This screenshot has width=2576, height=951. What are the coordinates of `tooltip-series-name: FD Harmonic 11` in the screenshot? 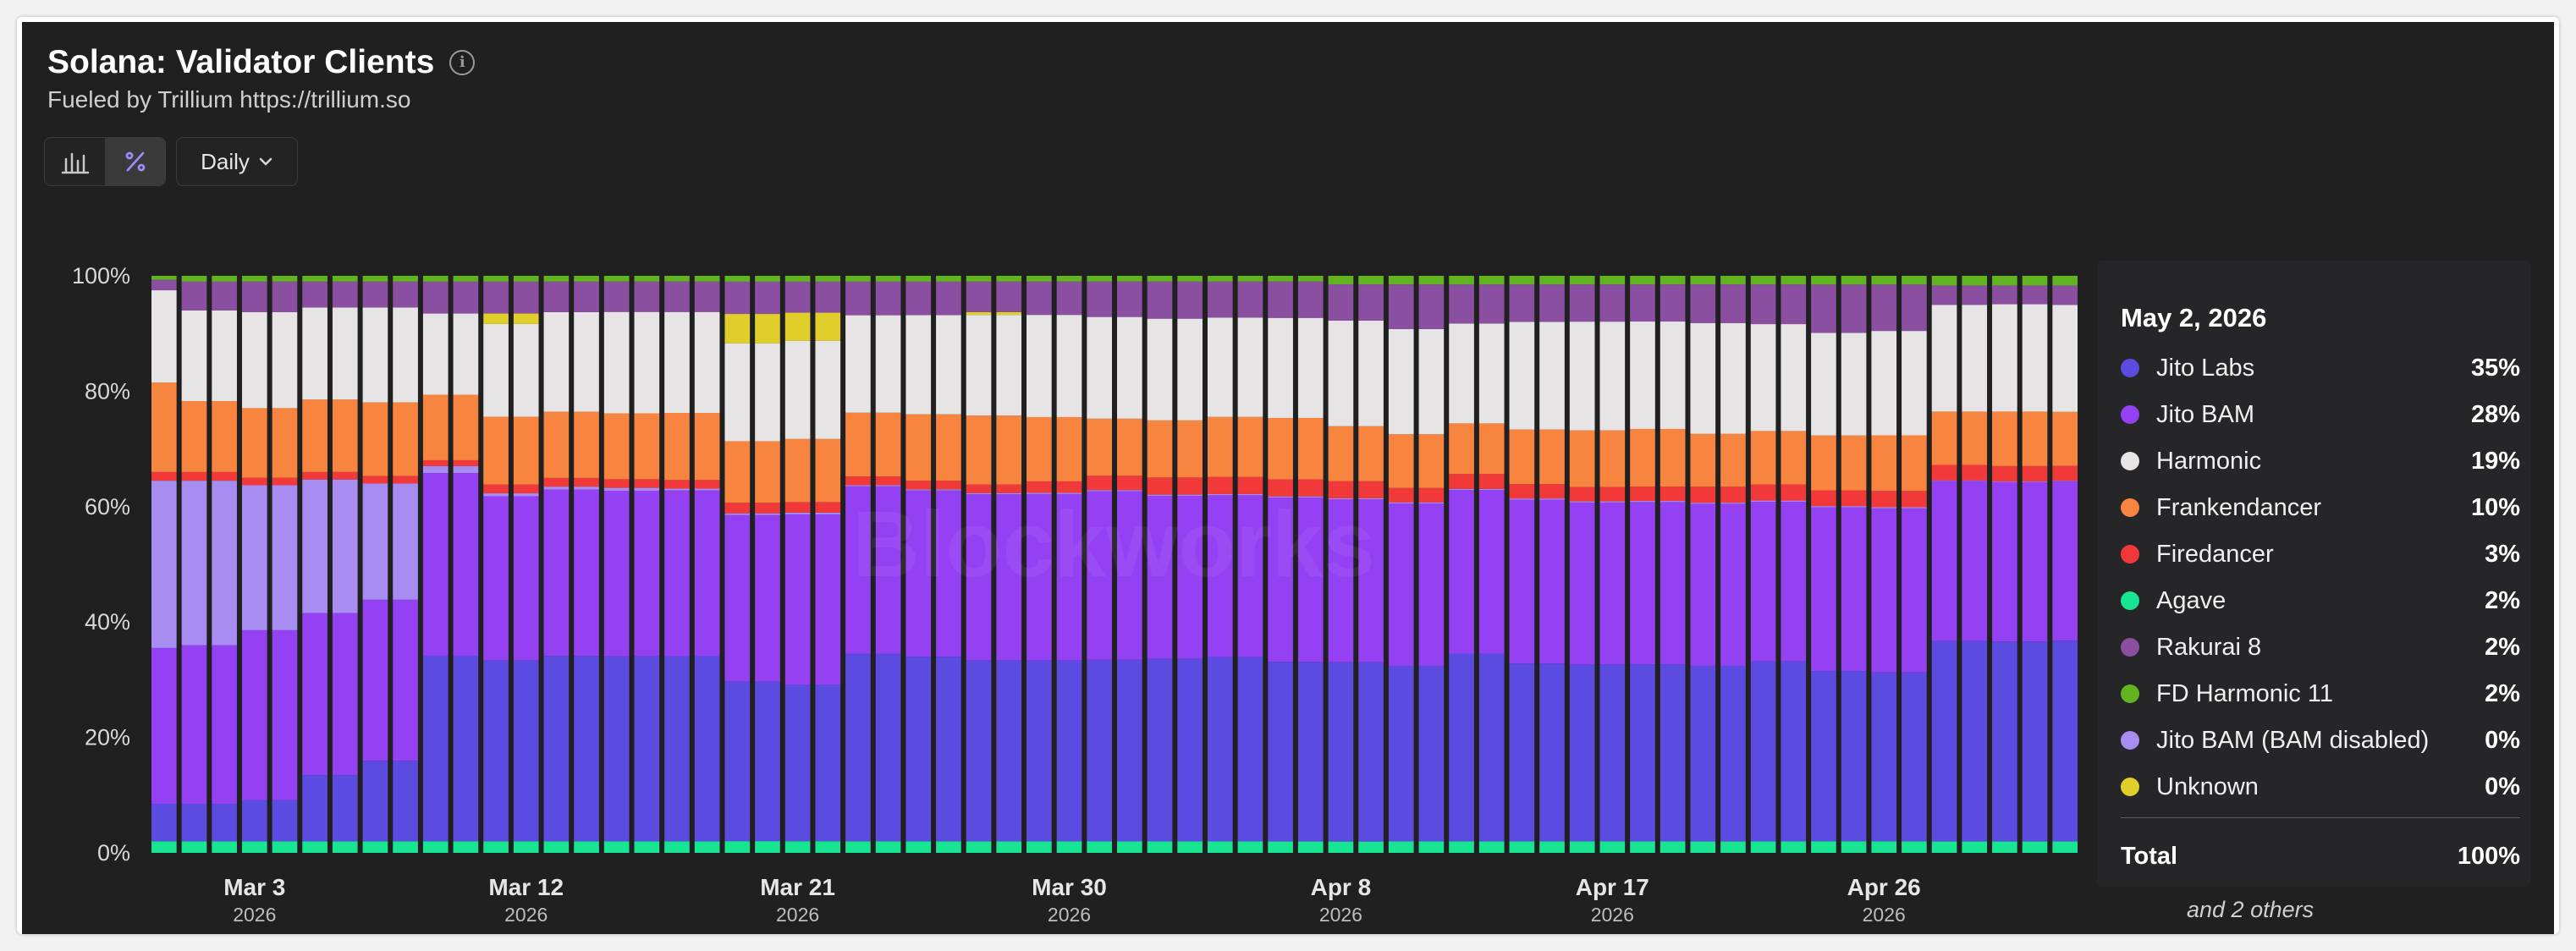 It's located at (2244, 693).